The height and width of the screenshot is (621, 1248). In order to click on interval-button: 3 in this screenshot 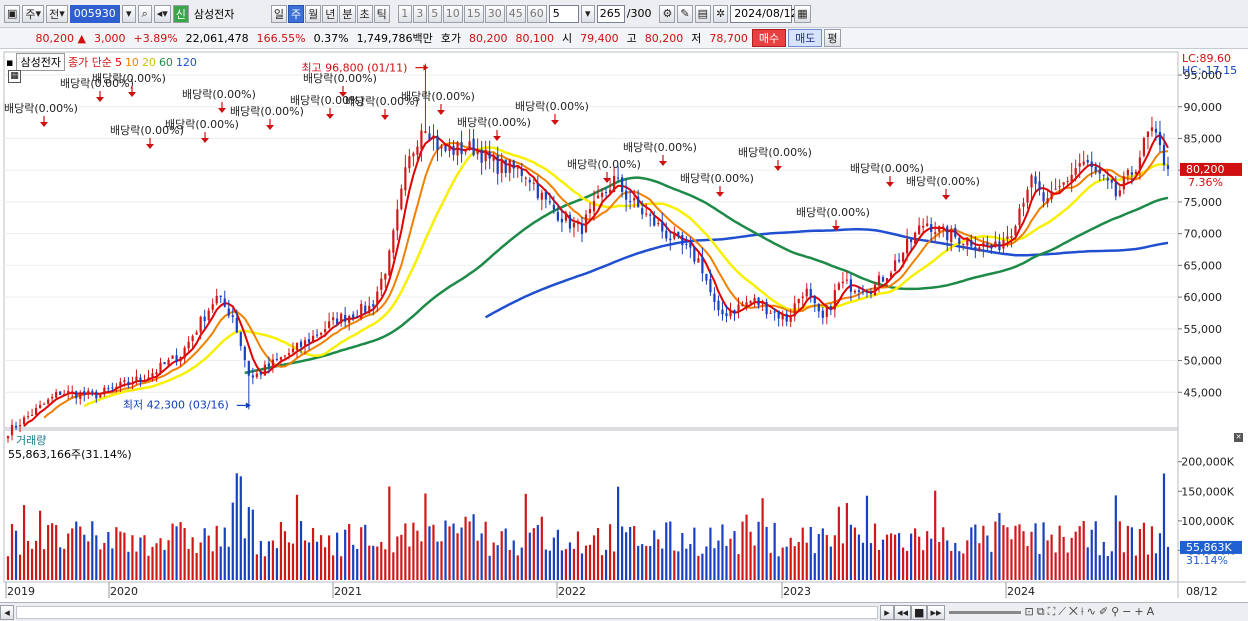, I will do `click(419, 13)`.